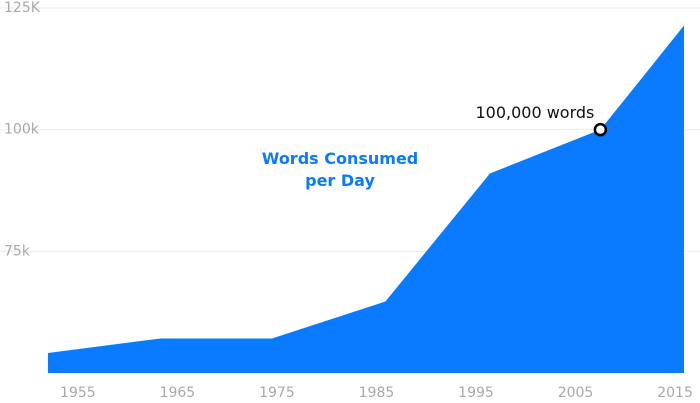 The image size is (700, 403). I want to click on annotation-text: 100,000 words, so click(534, 112).